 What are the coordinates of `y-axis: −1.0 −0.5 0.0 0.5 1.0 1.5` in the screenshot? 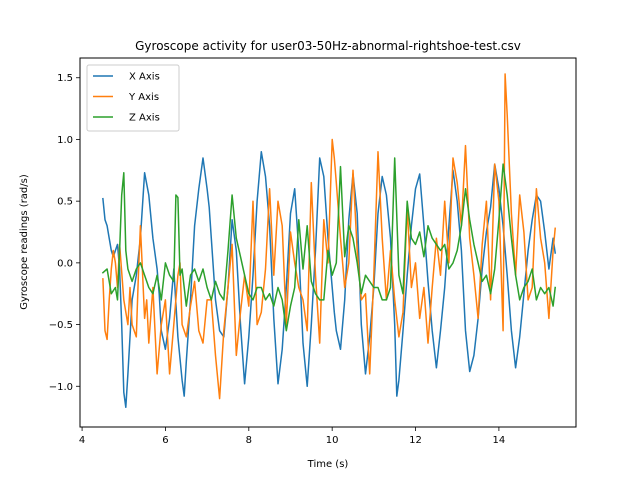 It's located at (64, 233).